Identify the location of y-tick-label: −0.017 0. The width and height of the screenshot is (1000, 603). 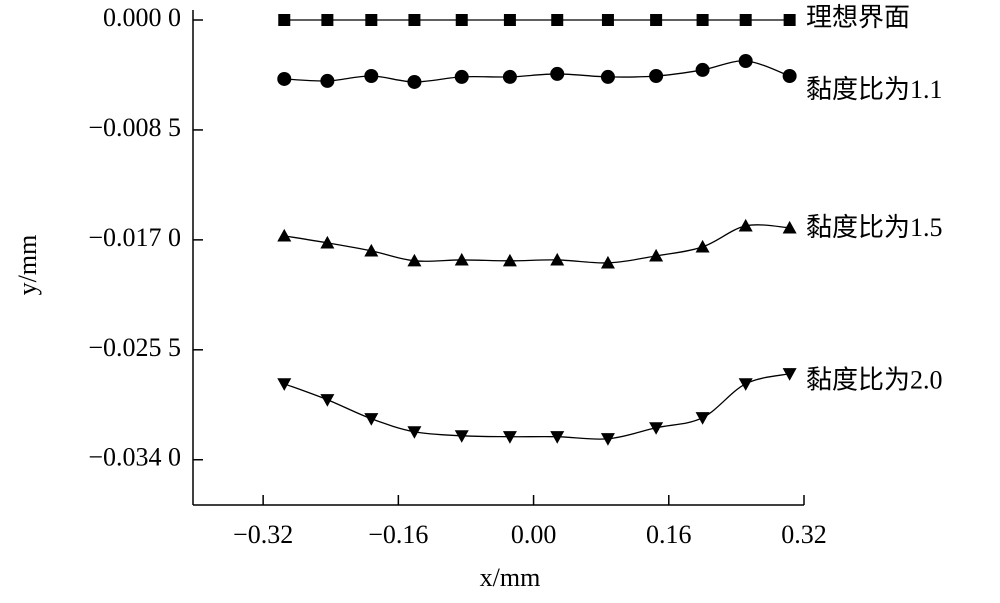
(134, 237).